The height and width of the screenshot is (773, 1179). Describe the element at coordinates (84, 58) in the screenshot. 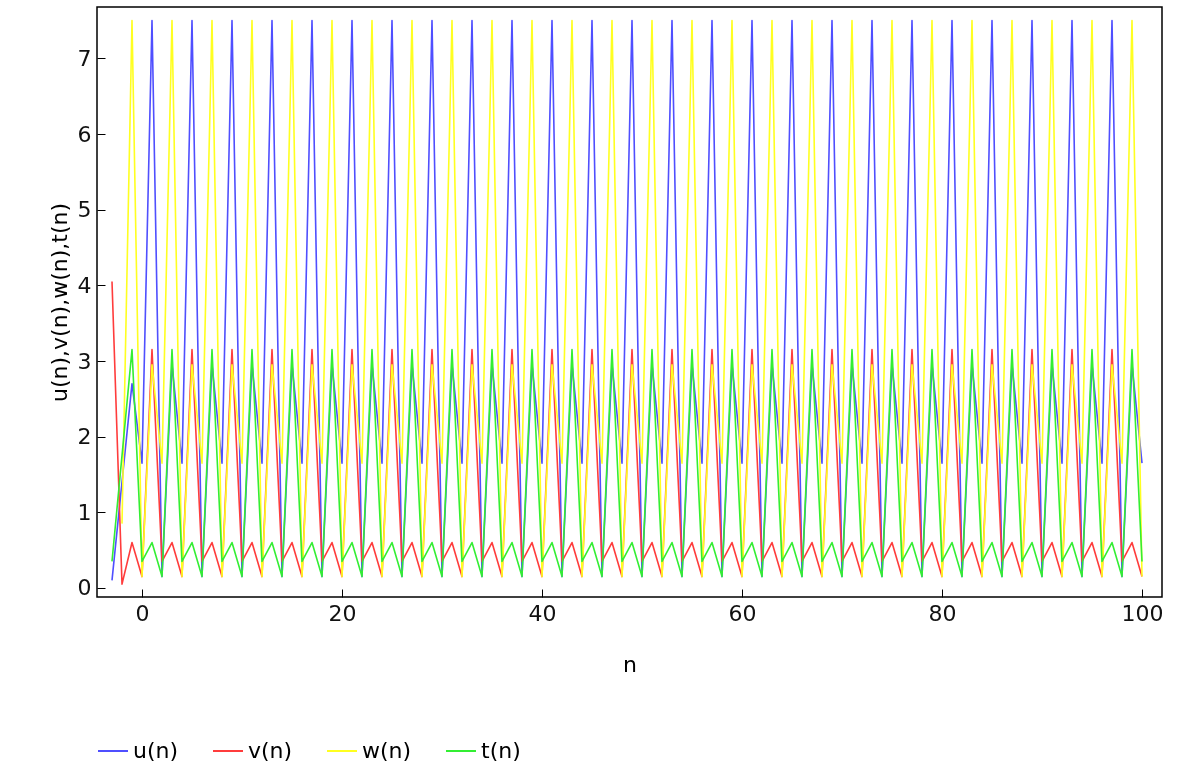

I see `y-tick-label: 7` at that location.